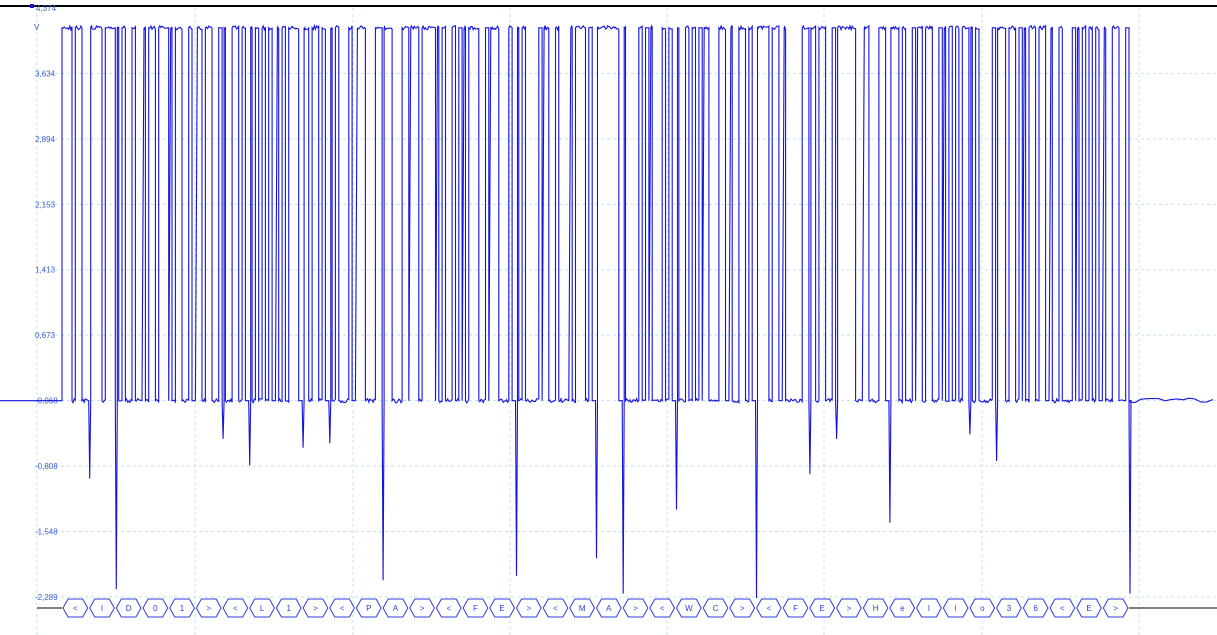 Image resolution: width=1217 pixels, height=635 pixels. I want to click on decoded-frame-label: W, so click(689, 608).